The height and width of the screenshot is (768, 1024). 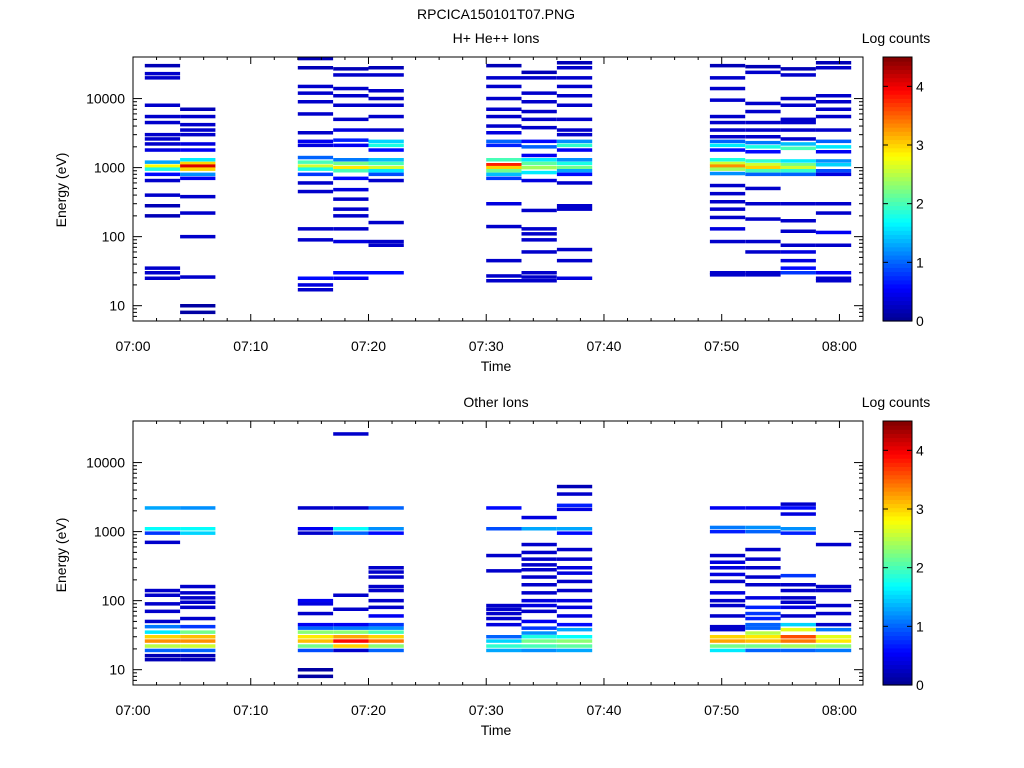 I want to click on x-tick-label: 07:10, so click(x=250, y=710).